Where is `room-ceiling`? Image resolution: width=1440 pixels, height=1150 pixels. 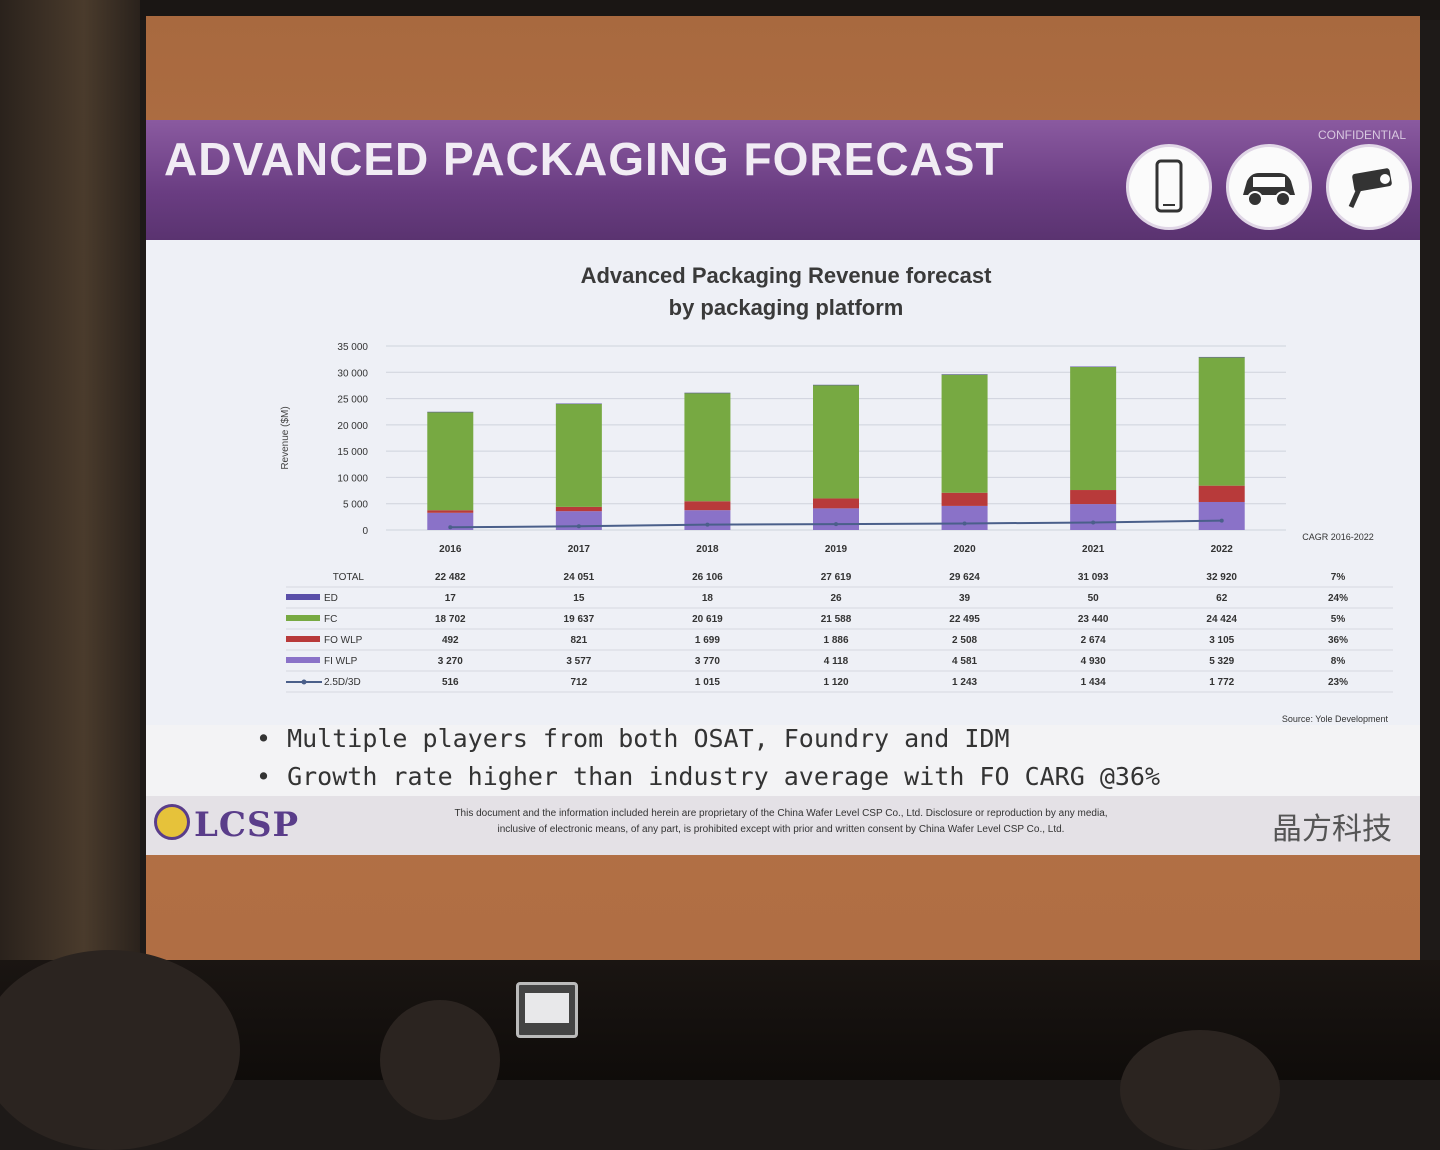 room-ceiling is located at coordinates (720, 10).